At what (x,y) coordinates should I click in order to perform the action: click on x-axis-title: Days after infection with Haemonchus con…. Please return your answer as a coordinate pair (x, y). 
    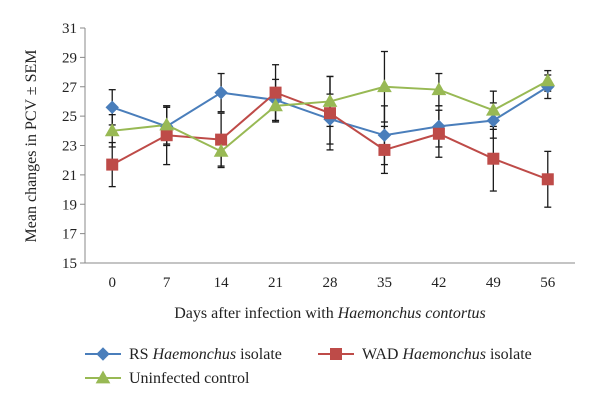
    Looking at the image, I should click on (329, 313).